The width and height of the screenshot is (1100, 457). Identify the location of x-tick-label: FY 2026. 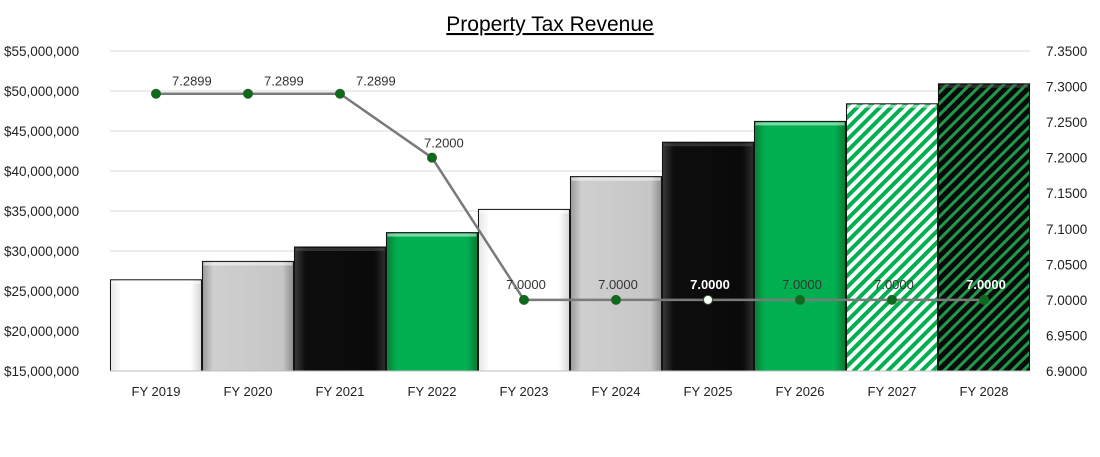
(800, 391).